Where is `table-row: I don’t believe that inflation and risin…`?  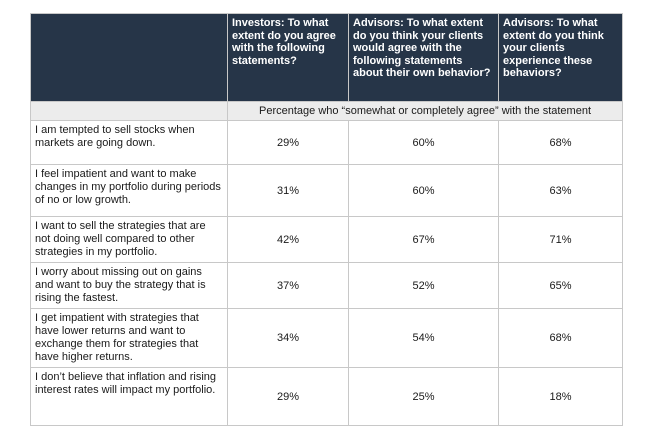 table-row: I don’t believe that inflation and risin… is located at coordinates (326, 396).